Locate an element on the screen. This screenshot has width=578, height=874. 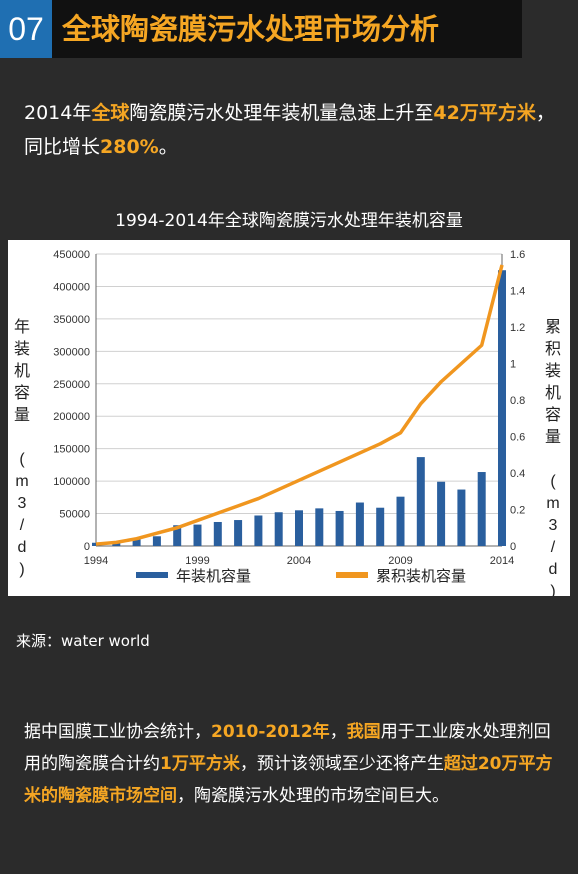
y-left-label-char: 机 is located at coordinates (22, 371).